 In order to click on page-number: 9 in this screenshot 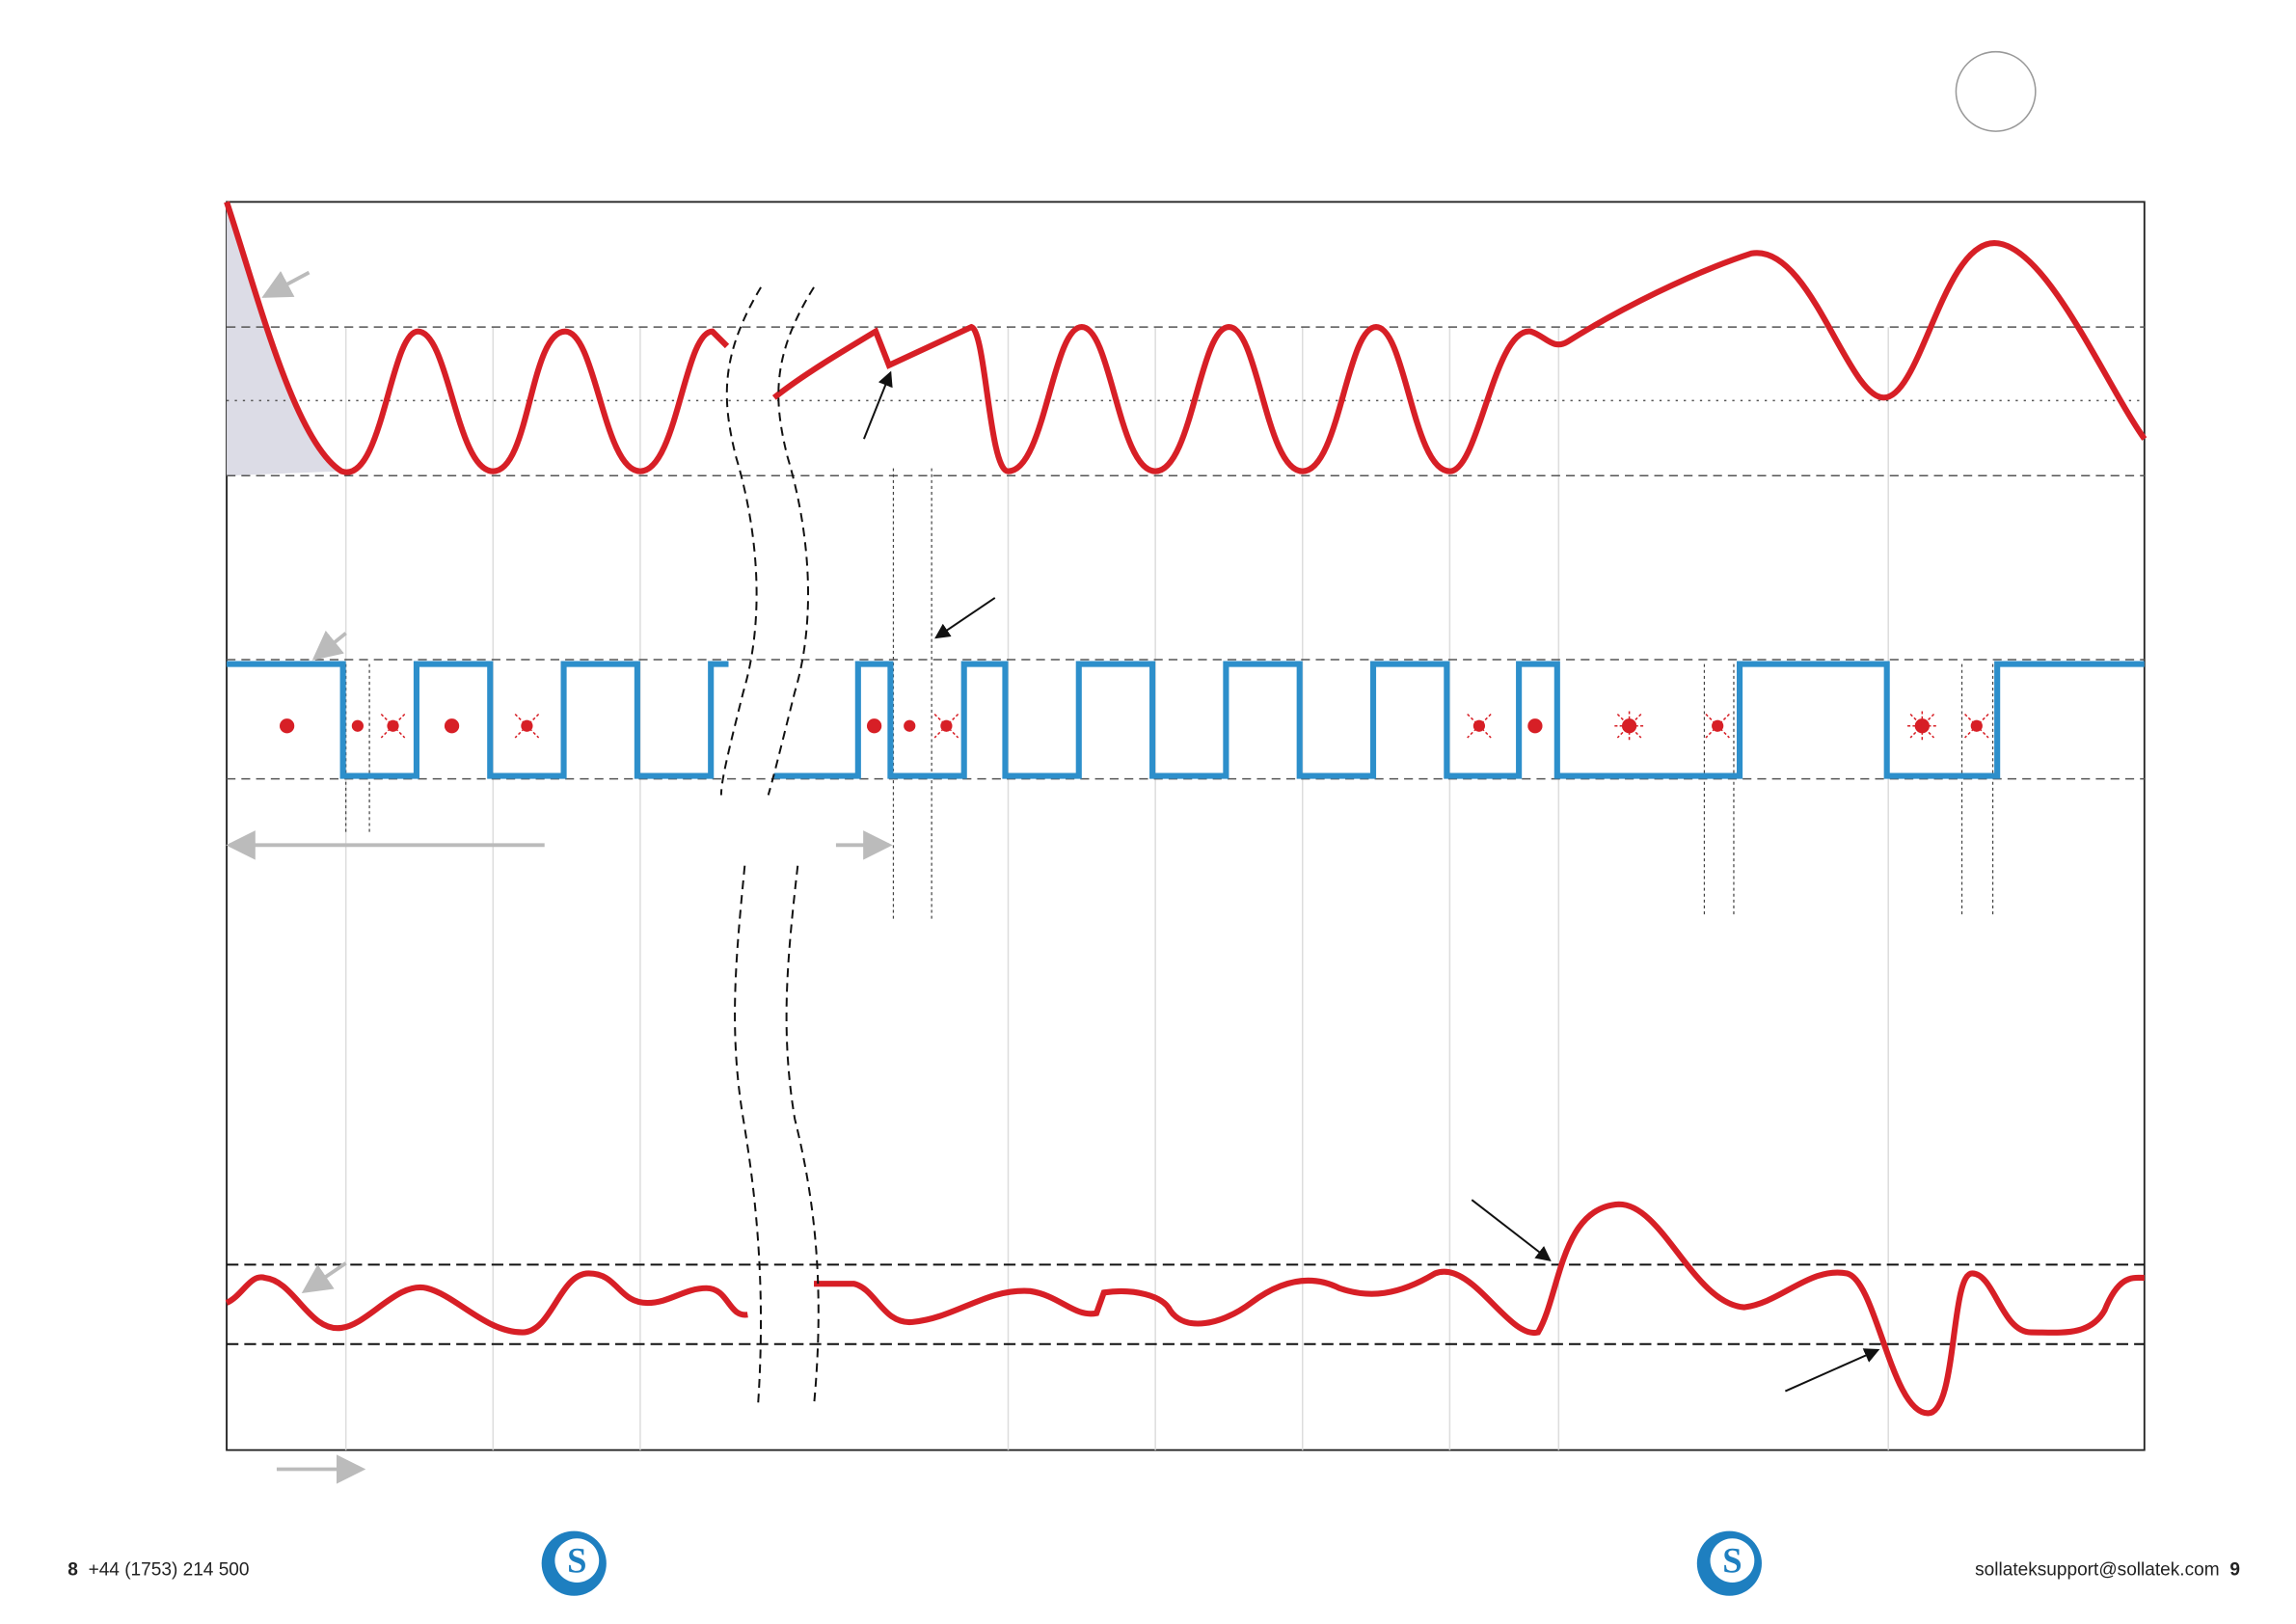, I will do `click(2234, 1569)`.